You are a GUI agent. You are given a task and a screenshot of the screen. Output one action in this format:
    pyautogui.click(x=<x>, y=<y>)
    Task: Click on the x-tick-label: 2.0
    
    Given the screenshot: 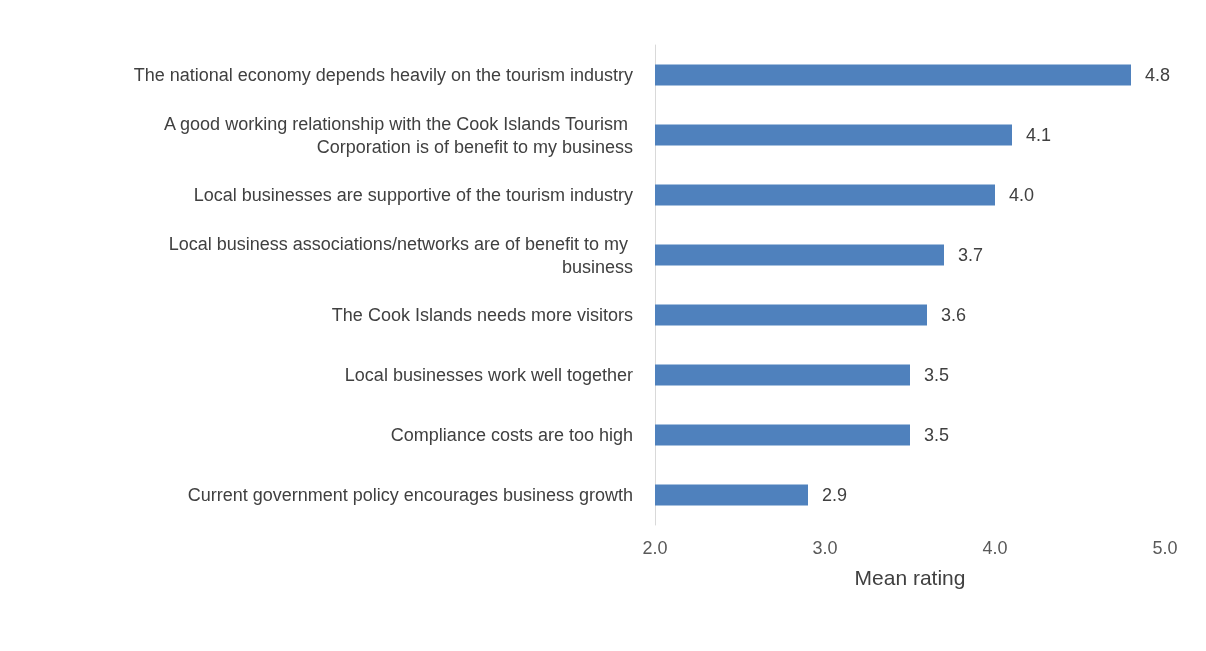 What is the action you would take?
    pyautogui.click(x=655, y=548)
    